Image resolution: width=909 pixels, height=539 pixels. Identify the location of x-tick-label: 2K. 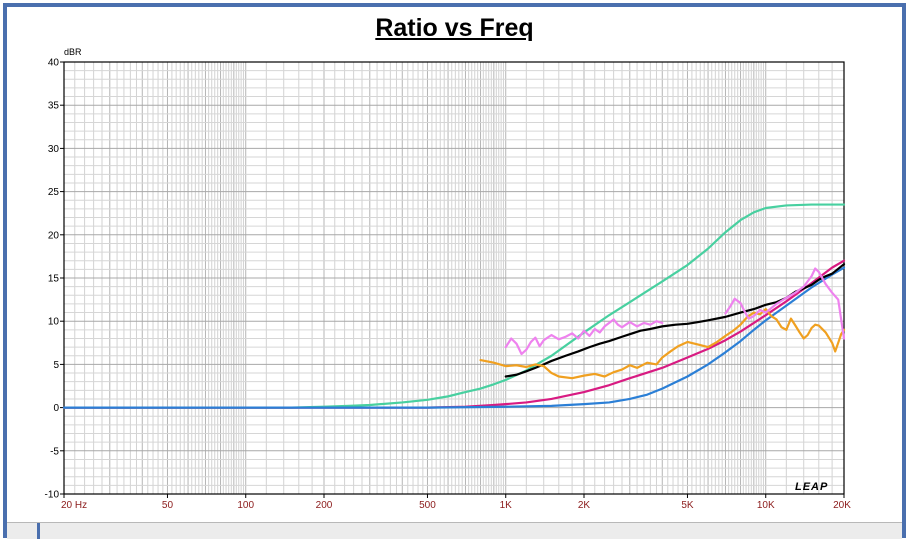
(584, 505).